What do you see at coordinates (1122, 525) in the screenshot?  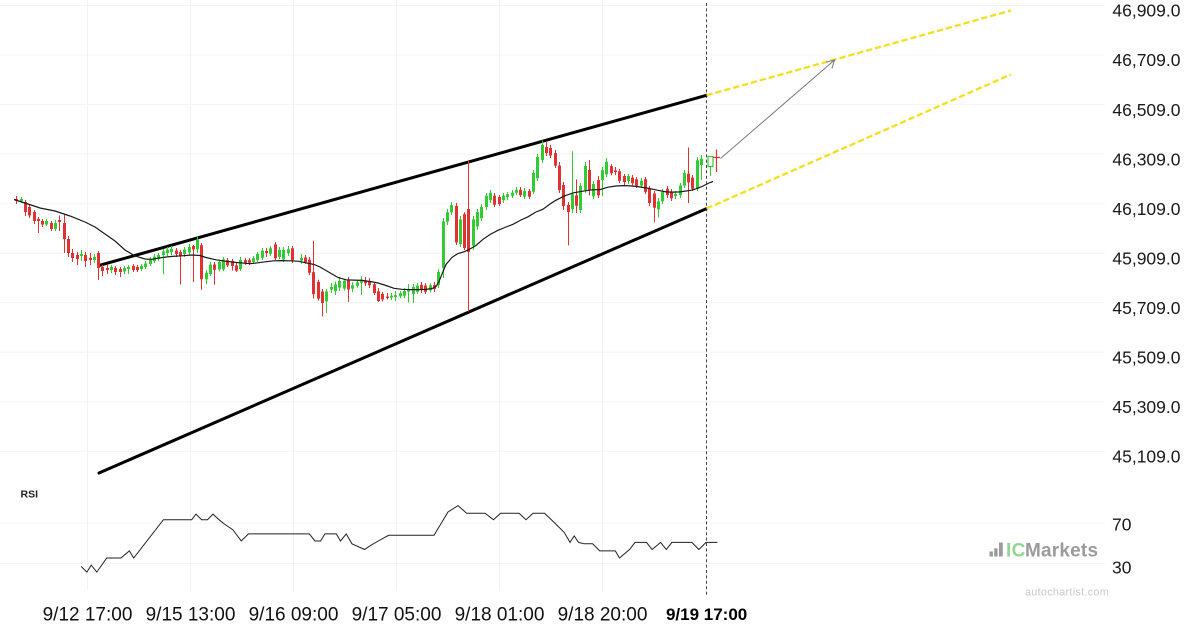 I see `svg-text: 70` at bounding box center [1122, 525].